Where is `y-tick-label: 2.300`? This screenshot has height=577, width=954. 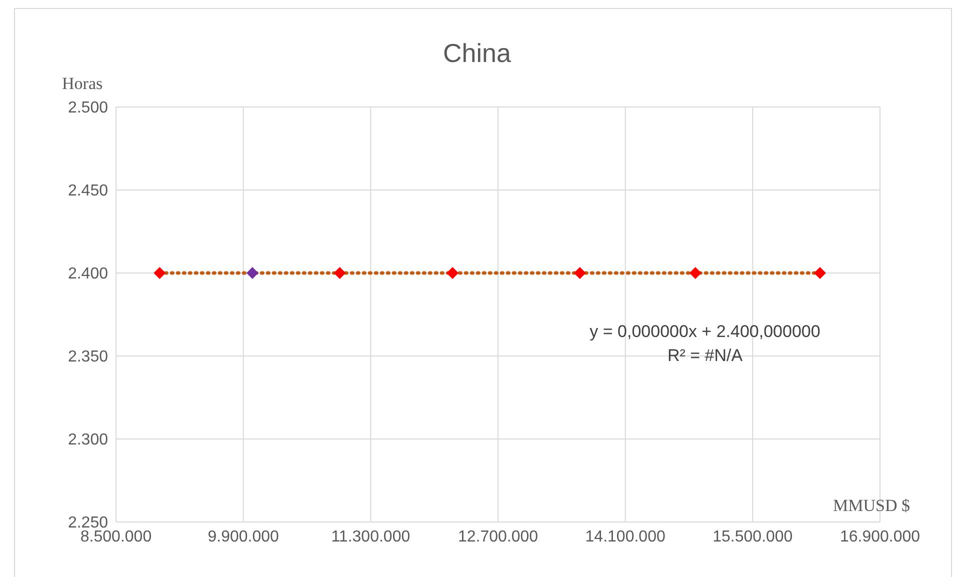
y-tick-label: 2.300 is located at coordinates (88, 440).